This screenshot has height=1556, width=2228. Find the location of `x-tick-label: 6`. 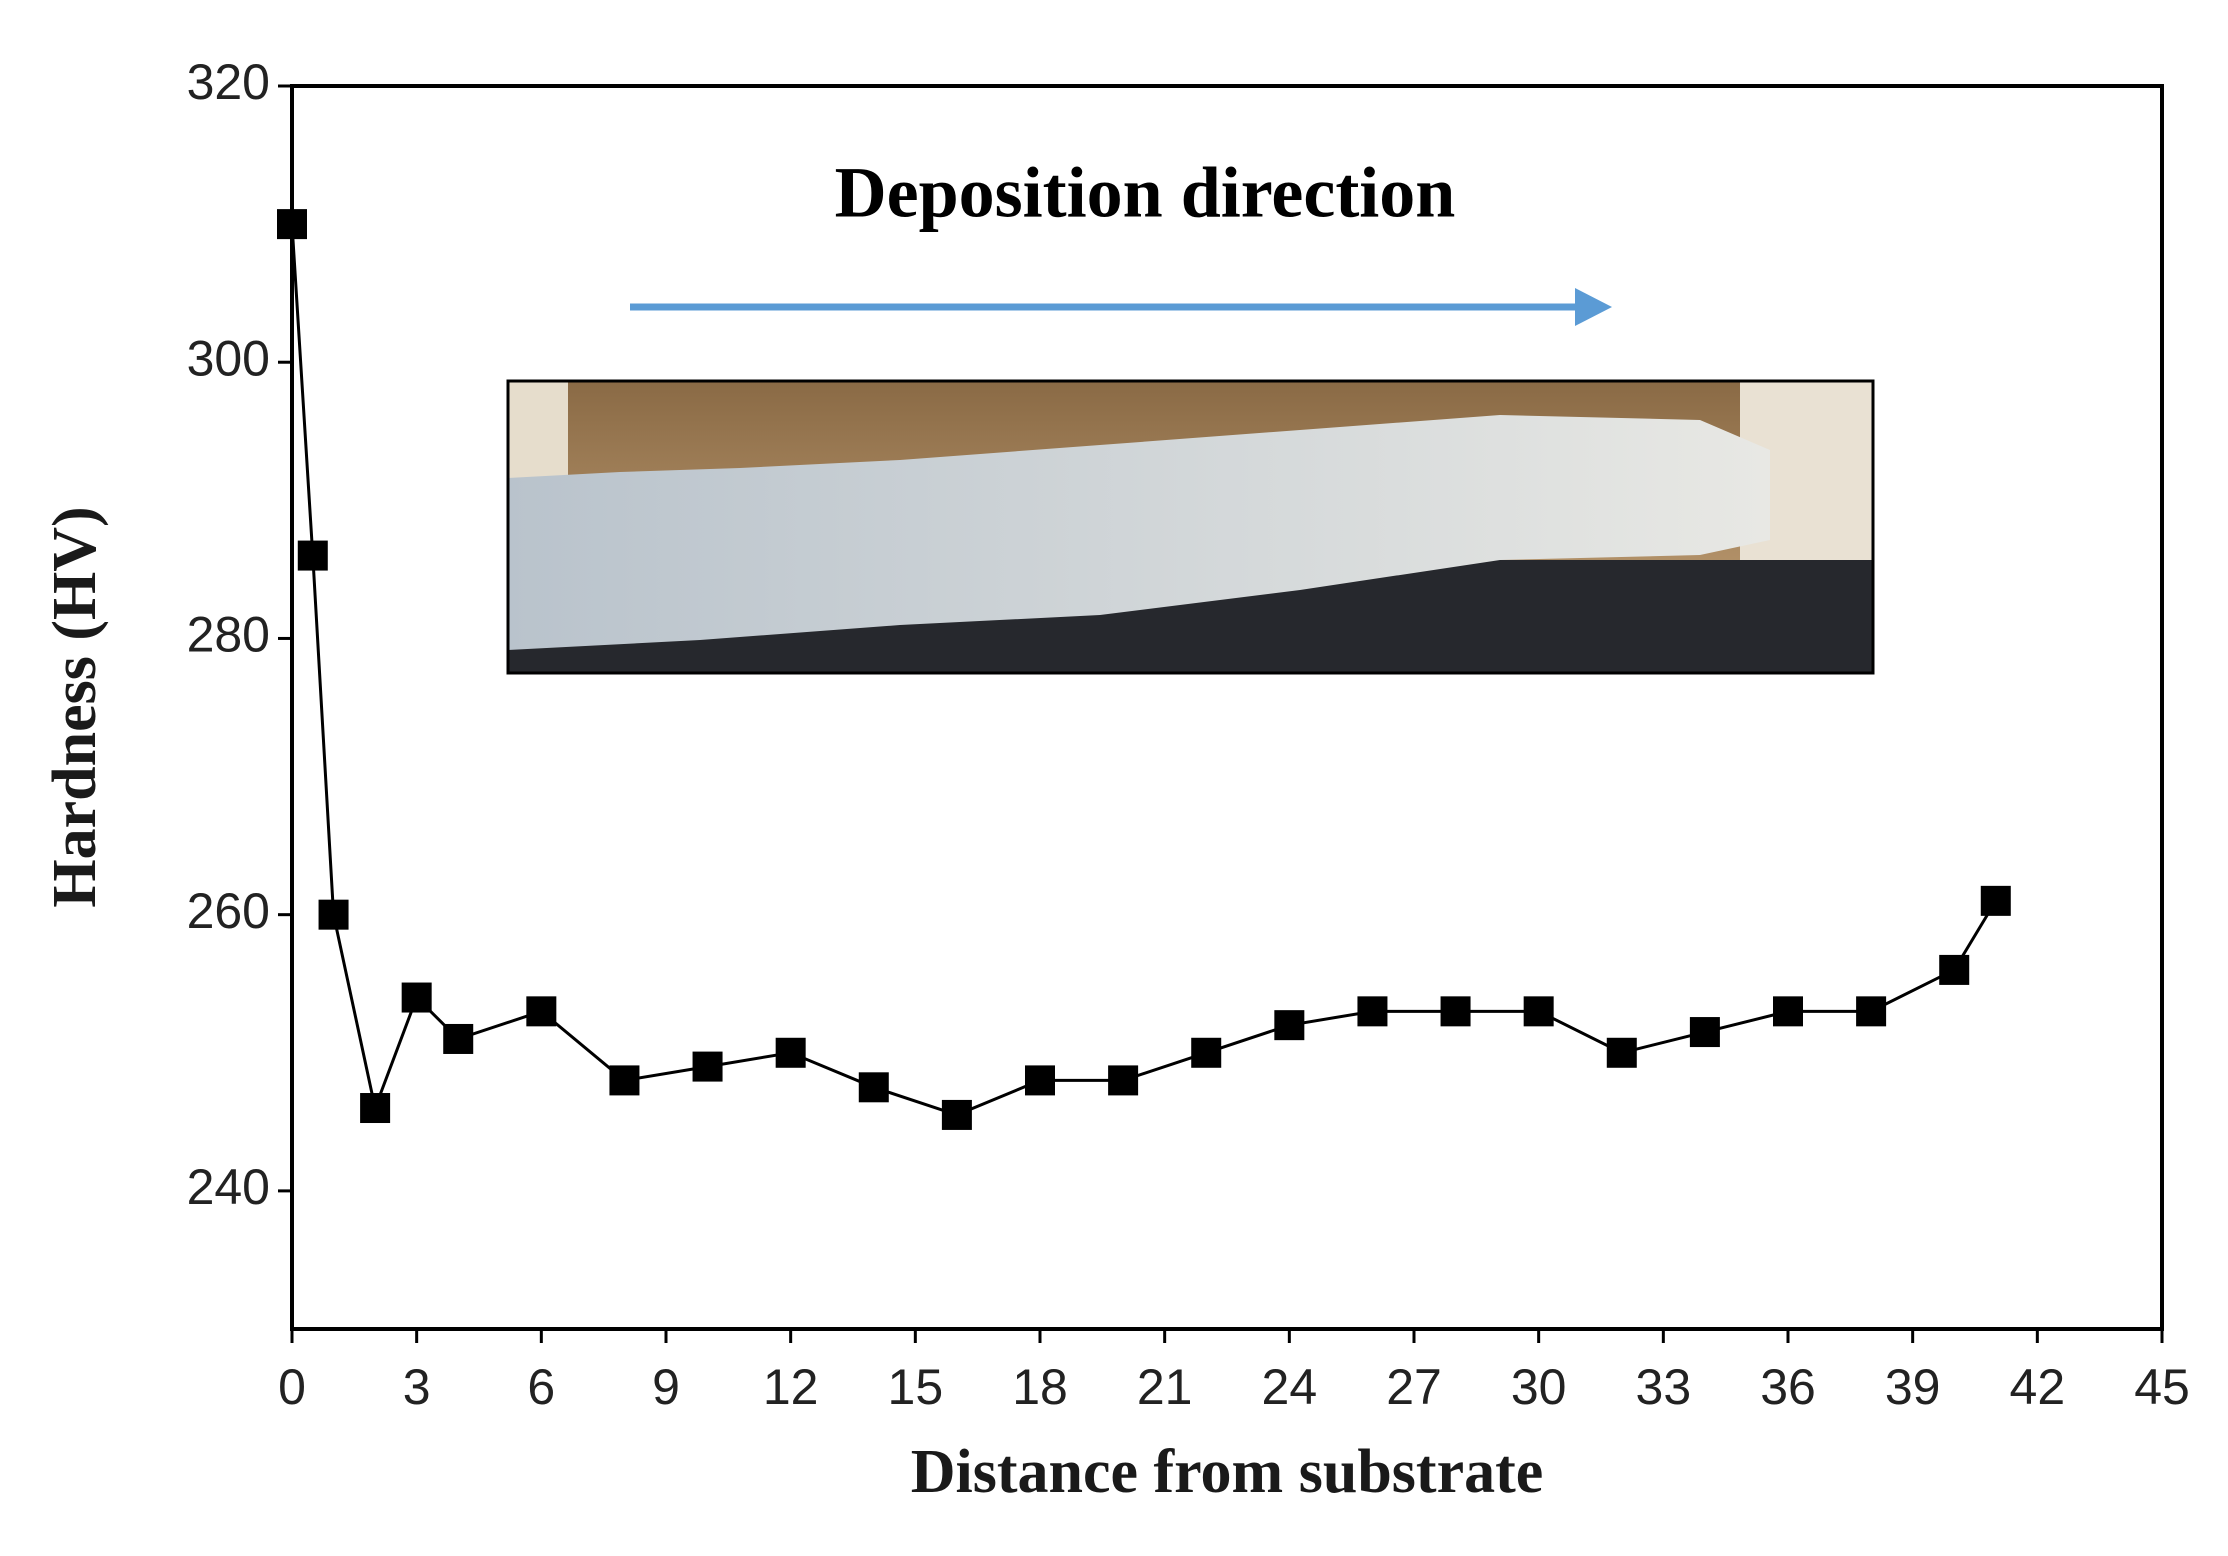

x-tick-label: 6 is located at coordinates (541, 1387).